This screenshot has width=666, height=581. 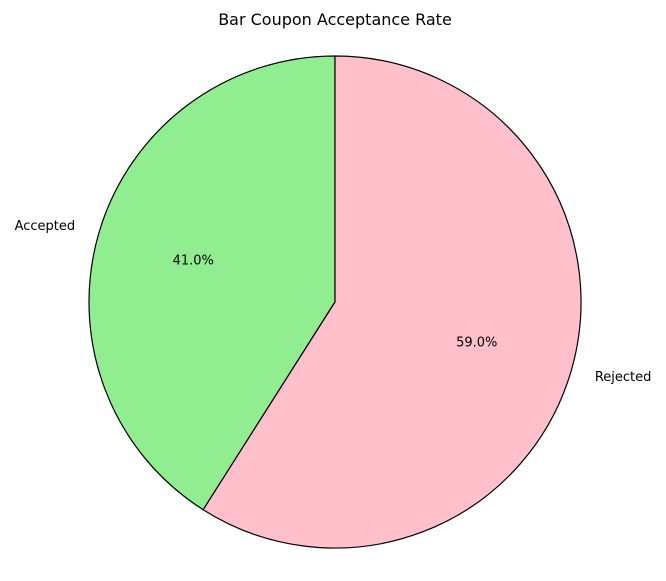 I want to click on chart-title: Bar Coupon Acceptance Rate, so click(x=335, y=19).